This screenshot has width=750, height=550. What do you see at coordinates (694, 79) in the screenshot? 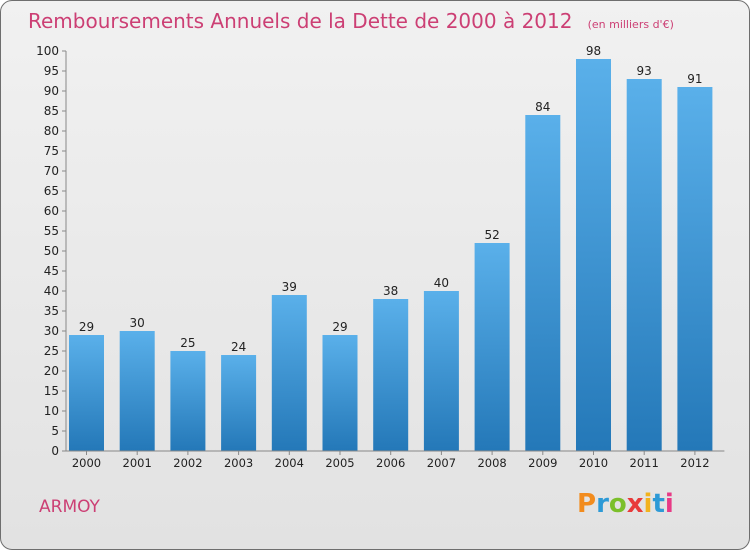
I see `bar-value-label: 91` at bounding box center [694, 79].